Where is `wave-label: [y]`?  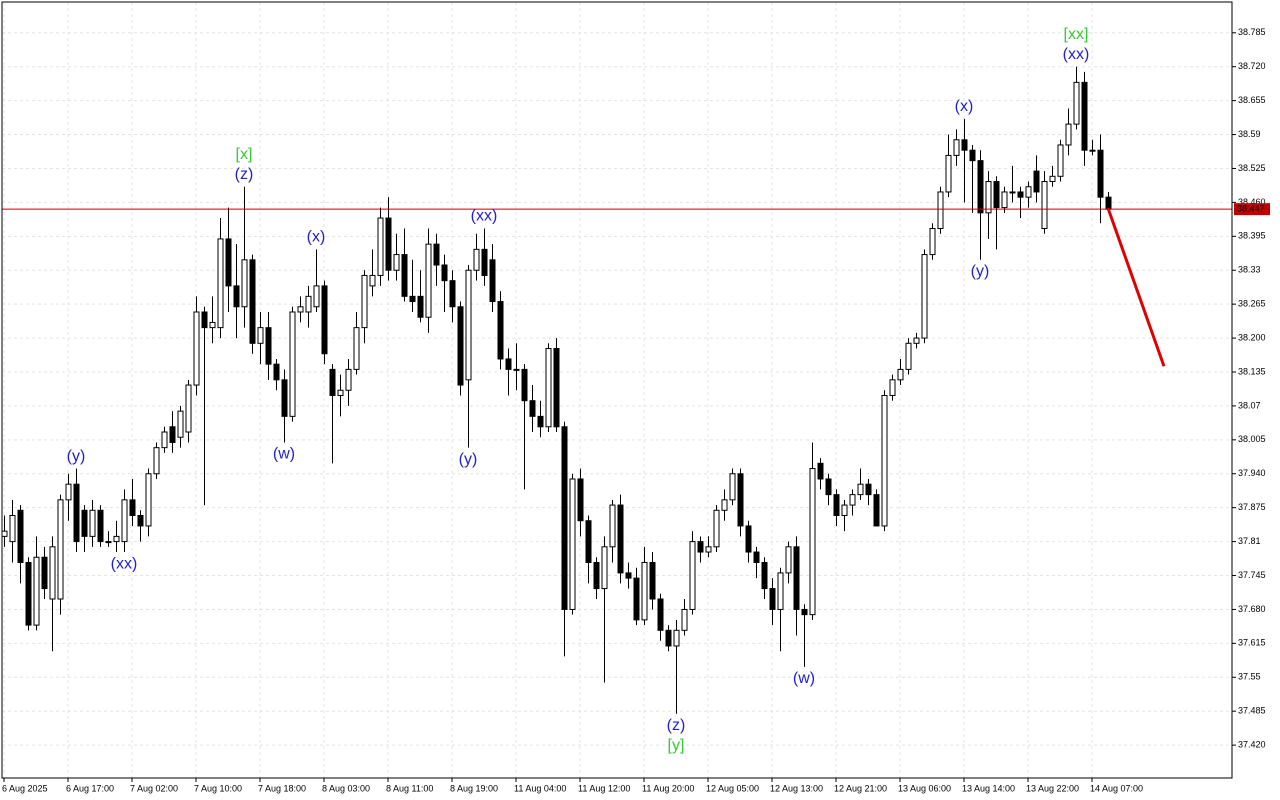
wave-label: [y] is located at coordinates (676, 745).